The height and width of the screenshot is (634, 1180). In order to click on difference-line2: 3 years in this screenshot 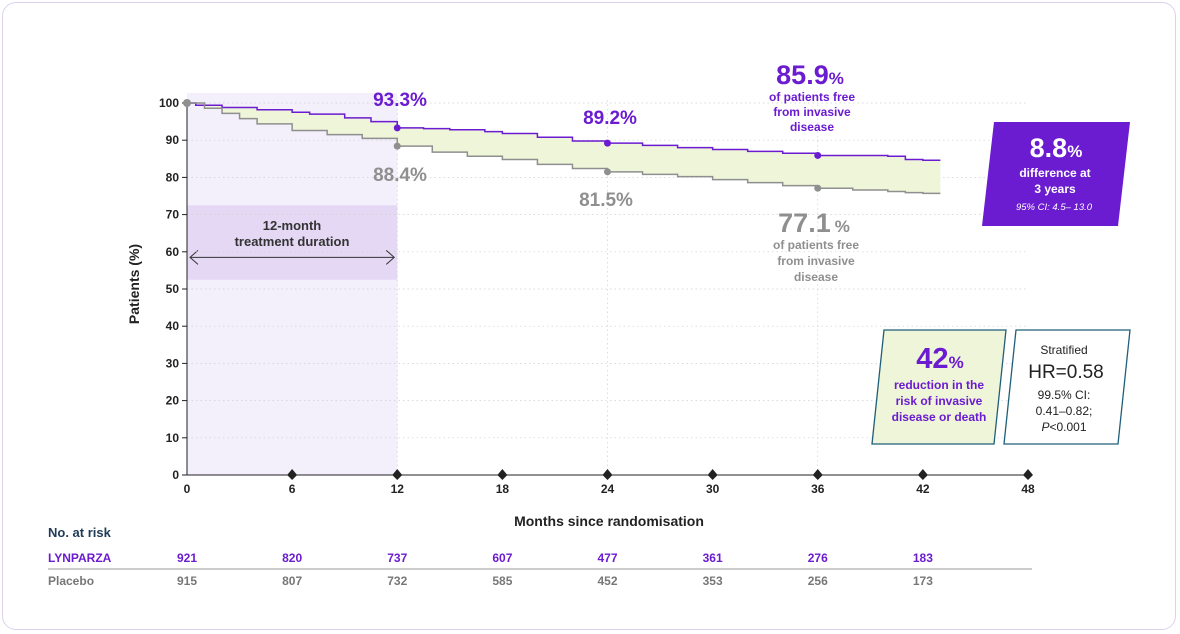, I will do `click(1055, 189)`.